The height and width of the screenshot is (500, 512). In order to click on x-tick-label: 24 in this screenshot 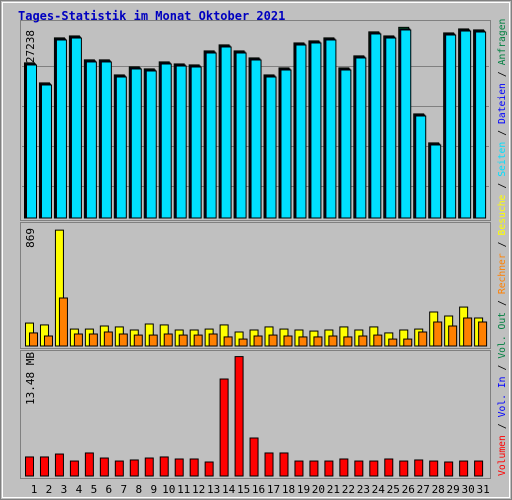, I will do `click(379, 489)`.